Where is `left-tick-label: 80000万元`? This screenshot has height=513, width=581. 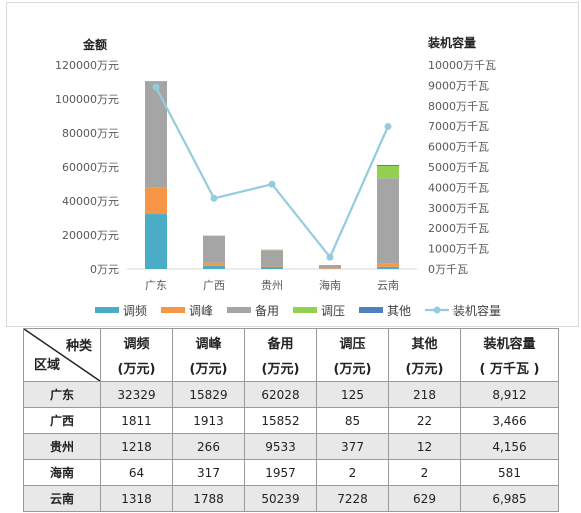 left-tick-label: 80000万元 is located at coordinates (90, 133).